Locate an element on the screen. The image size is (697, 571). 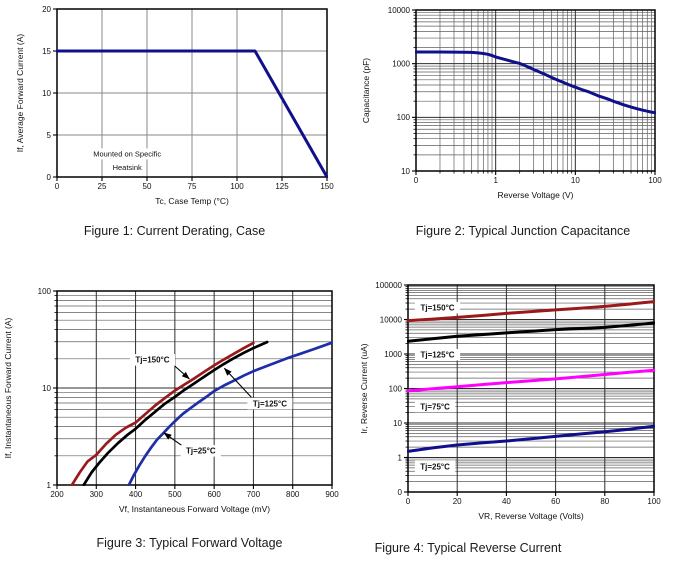
svg-text: 800 is located at coordinates (293, 494).